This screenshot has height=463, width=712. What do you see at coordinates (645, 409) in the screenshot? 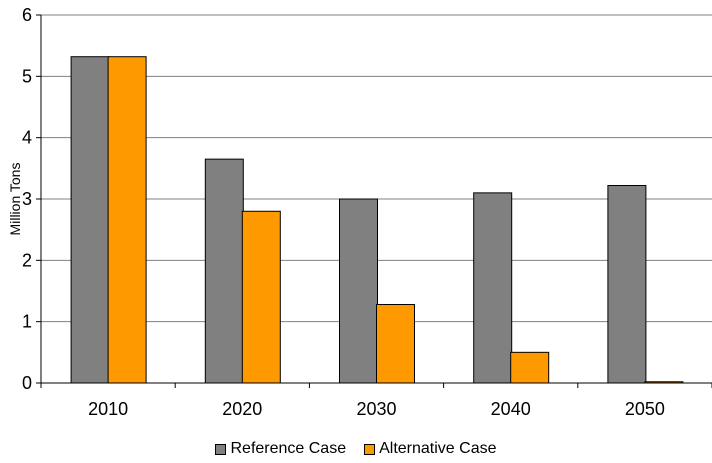
I see `x-tick-label: 2050` at bounding box center [645, 409].